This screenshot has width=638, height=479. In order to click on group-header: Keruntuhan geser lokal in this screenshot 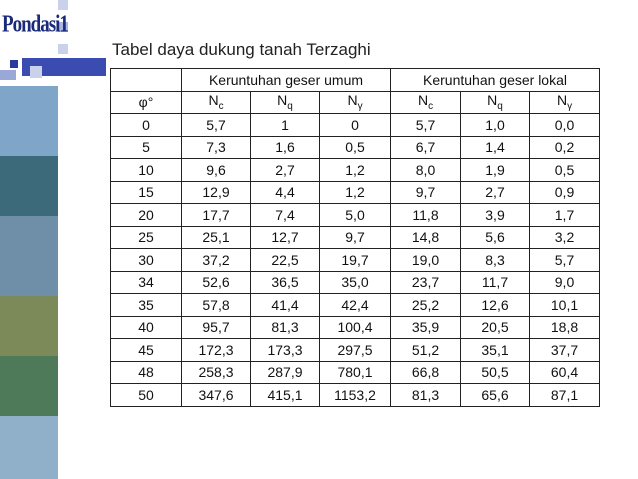, I will do `click(495, 80)`.